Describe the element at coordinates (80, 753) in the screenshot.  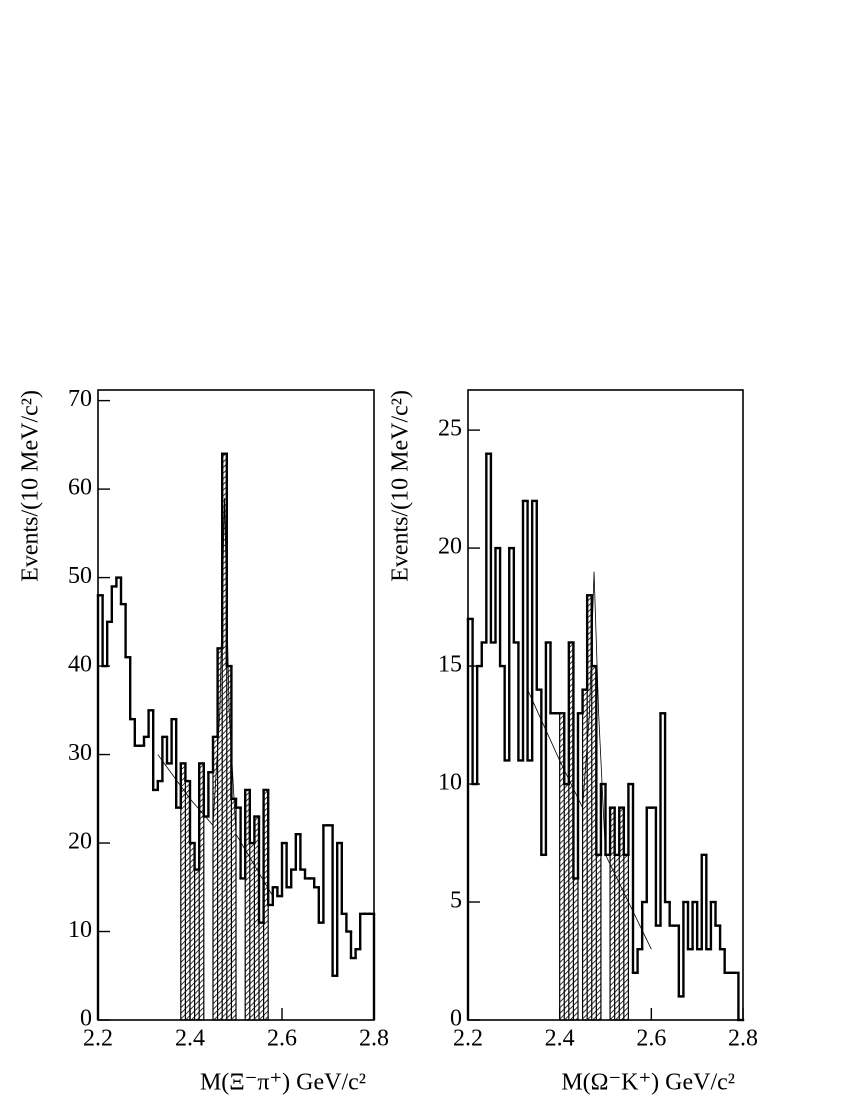
I see `y-tick-label: 30` at that location.